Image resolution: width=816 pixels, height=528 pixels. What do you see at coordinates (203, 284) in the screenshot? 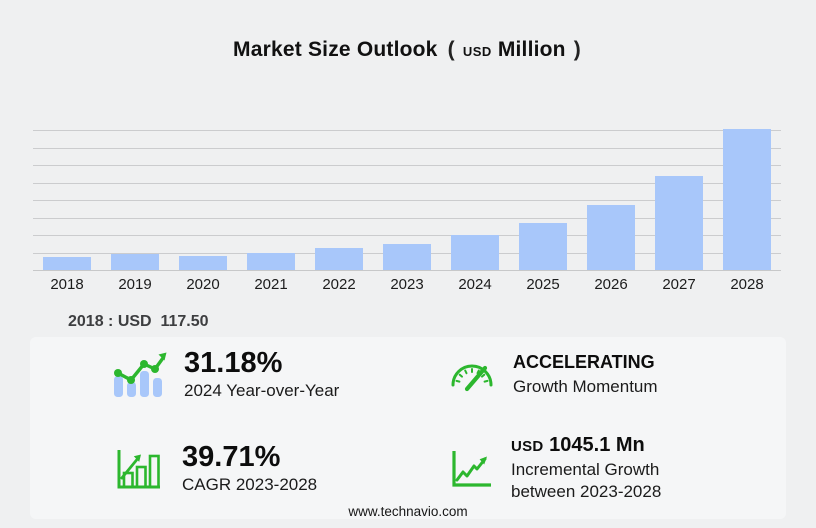
I see `x-tick-label-2020: 2020` at bounding box center [203, 284].